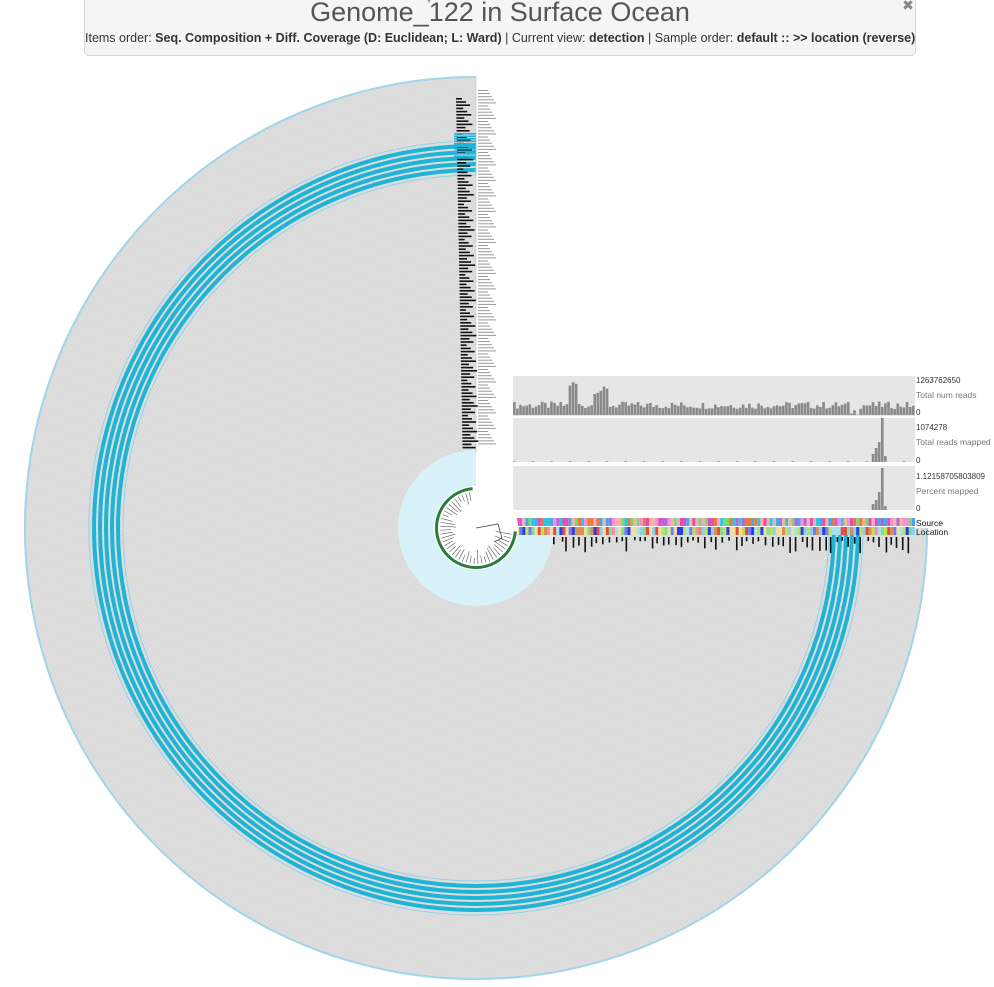  What do you see at coordinates (429, 2) in the screenshot?
I see `collapse-caret-icon: ▼` at bounding box center [429, 2].